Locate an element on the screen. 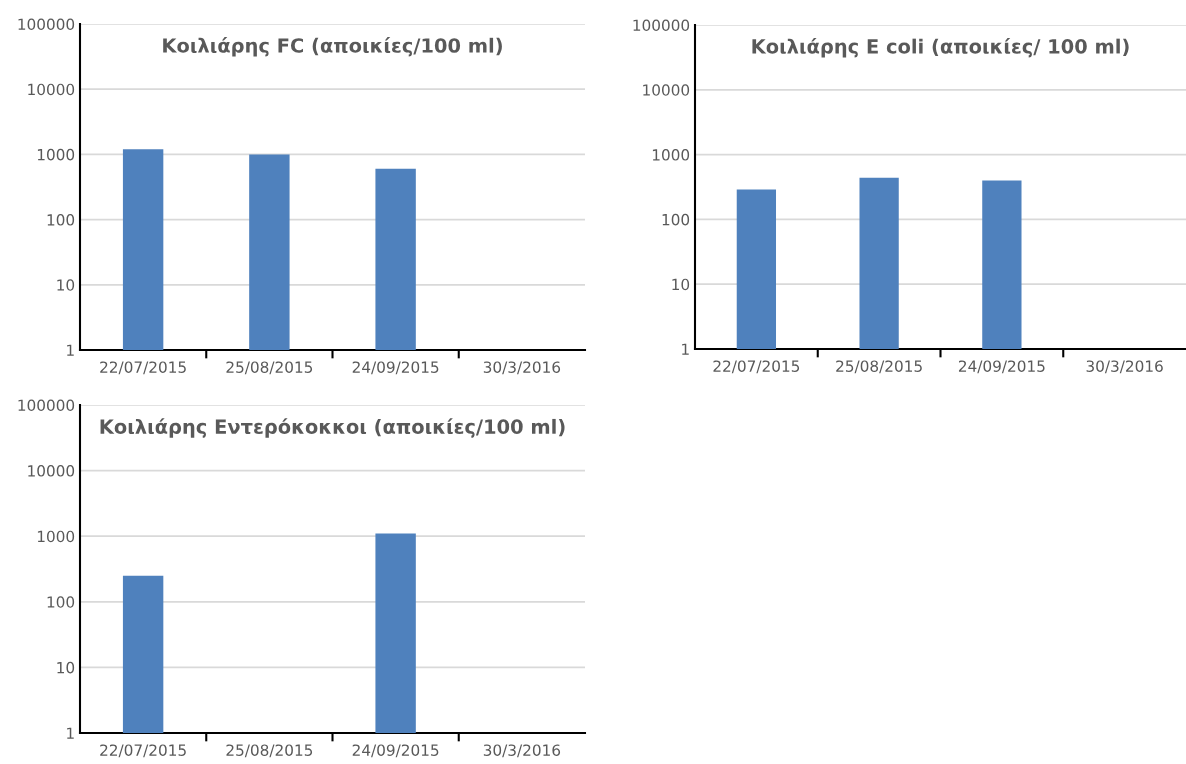 The width and height of the screenshot is (1186, 764). text: Κοιλιάρης Εντερόκοκκοι (αποικίες/100 ml) is located at coordinates (332, 428).